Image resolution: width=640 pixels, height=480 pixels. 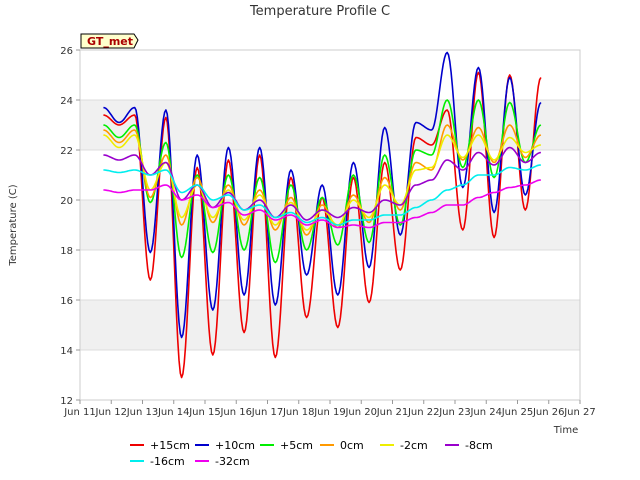 I want to click on y-tick-label: 16, so click(x=66, y=301).